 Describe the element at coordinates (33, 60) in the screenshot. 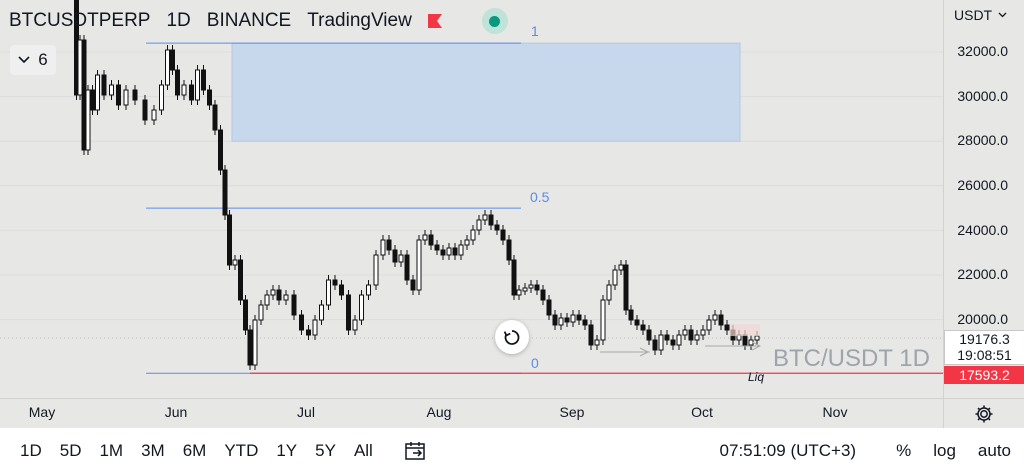

I see `indicators-toggle-button: 6` at that location.